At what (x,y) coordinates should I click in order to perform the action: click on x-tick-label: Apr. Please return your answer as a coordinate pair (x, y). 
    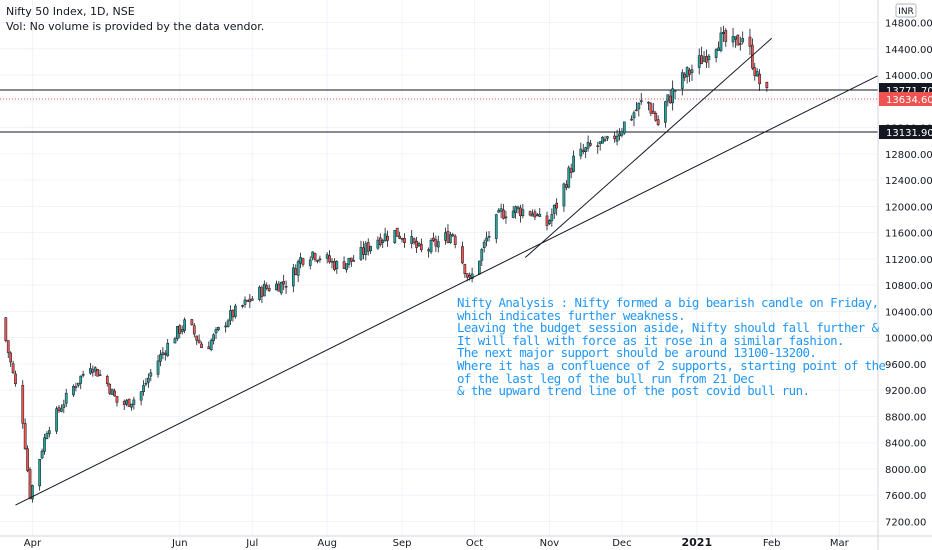
    Looking at the image, I should click on (33, 543).